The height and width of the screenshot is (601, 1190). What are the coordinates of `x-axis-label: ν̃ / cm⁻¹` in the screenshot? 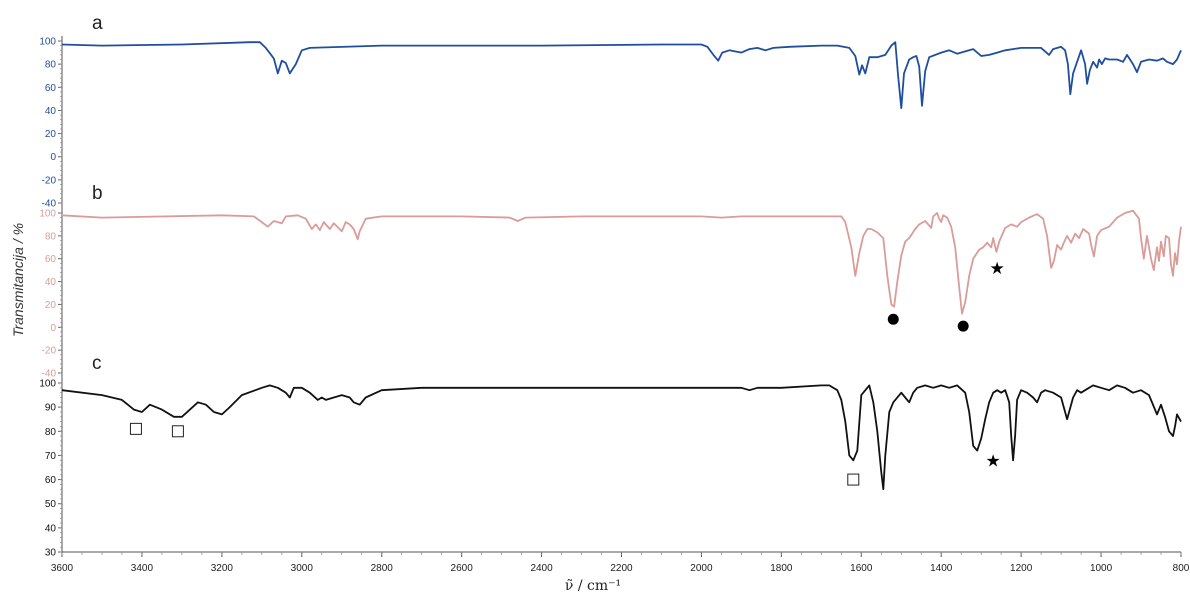 It's located at (593, 586).